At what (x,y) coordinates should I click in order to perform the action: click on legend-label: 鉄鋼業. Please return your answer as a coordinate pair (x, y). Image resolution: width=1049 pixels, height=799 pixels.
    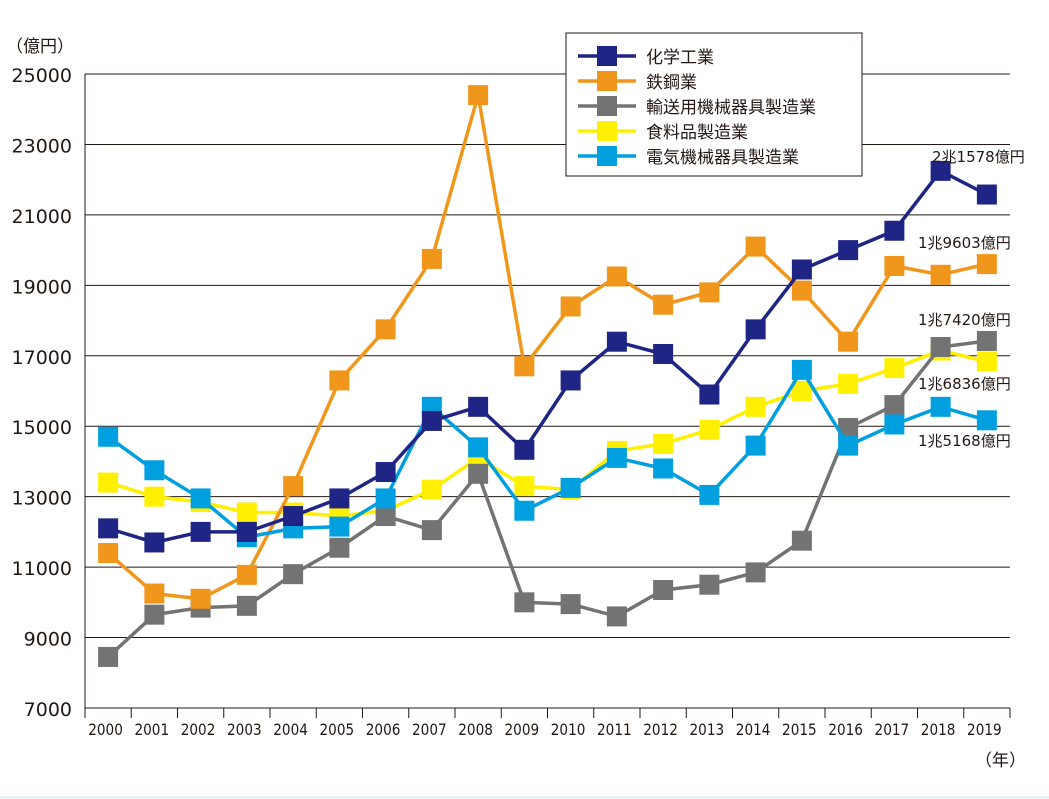
    Looking at the image, I should click on (671, 83).